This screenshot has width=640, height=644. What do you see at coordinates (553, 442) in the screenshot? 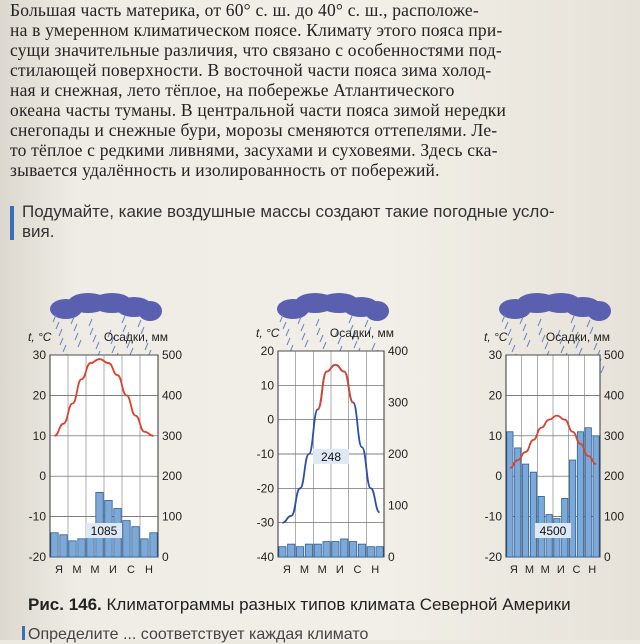
I see `temperature-line` at bounding box center [553, 442].